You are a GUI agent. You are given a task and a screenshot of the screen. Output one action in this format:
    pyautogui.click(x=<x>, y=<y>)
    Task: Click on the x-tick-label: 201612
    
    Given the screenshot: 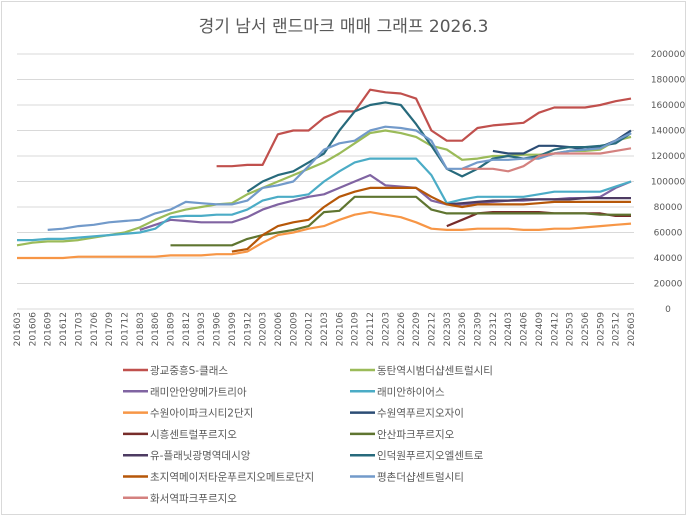 What is the action you would take?
    pyautogui.click(x=64, y=329)
    